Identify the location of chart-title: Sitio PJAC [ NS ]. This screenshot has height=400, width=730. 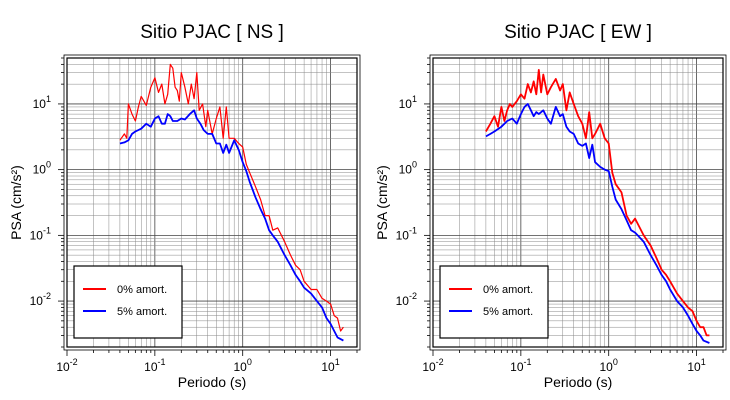
(212, 32).